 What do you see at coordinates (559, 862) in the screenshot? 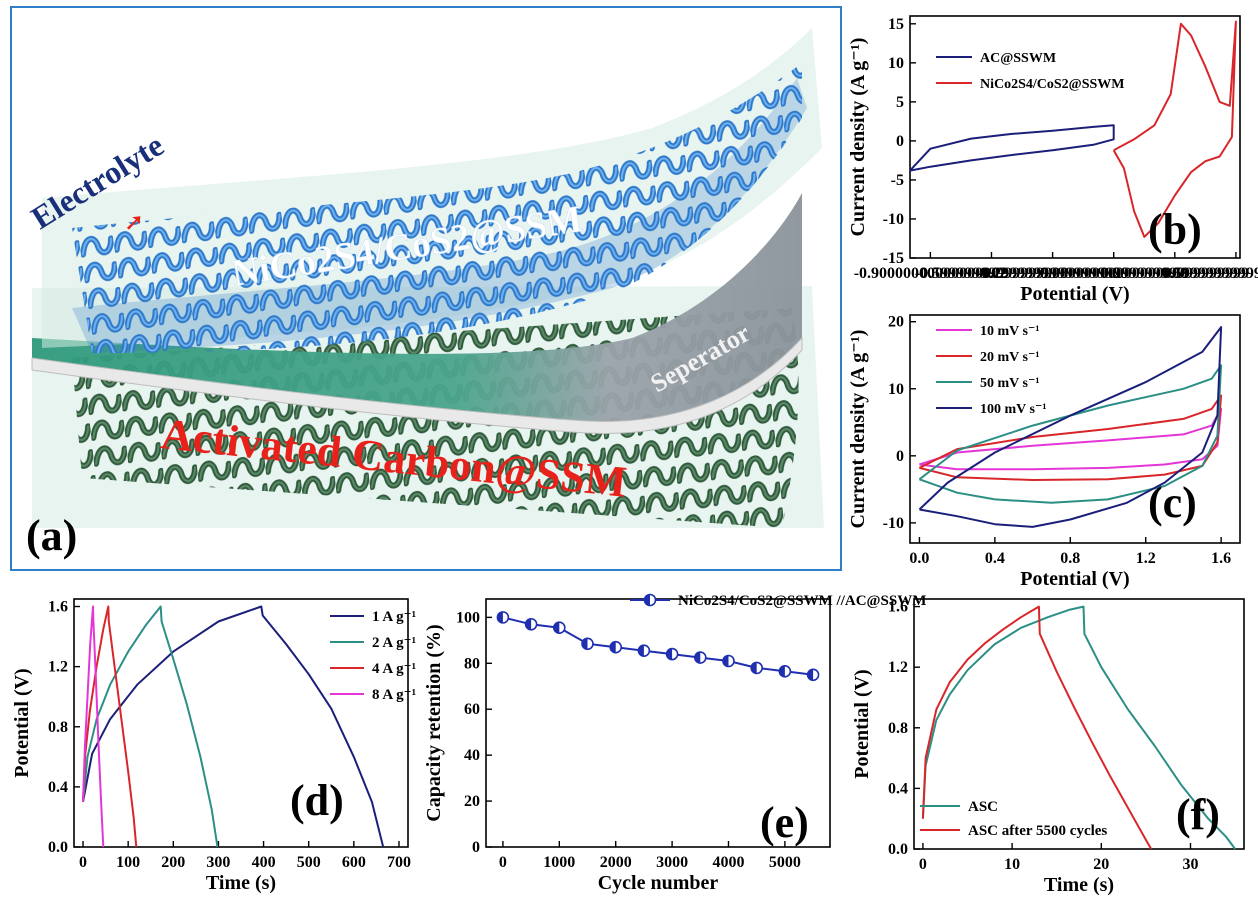
I see `x-tick-label: 1000` at bounding box center [559, 862].